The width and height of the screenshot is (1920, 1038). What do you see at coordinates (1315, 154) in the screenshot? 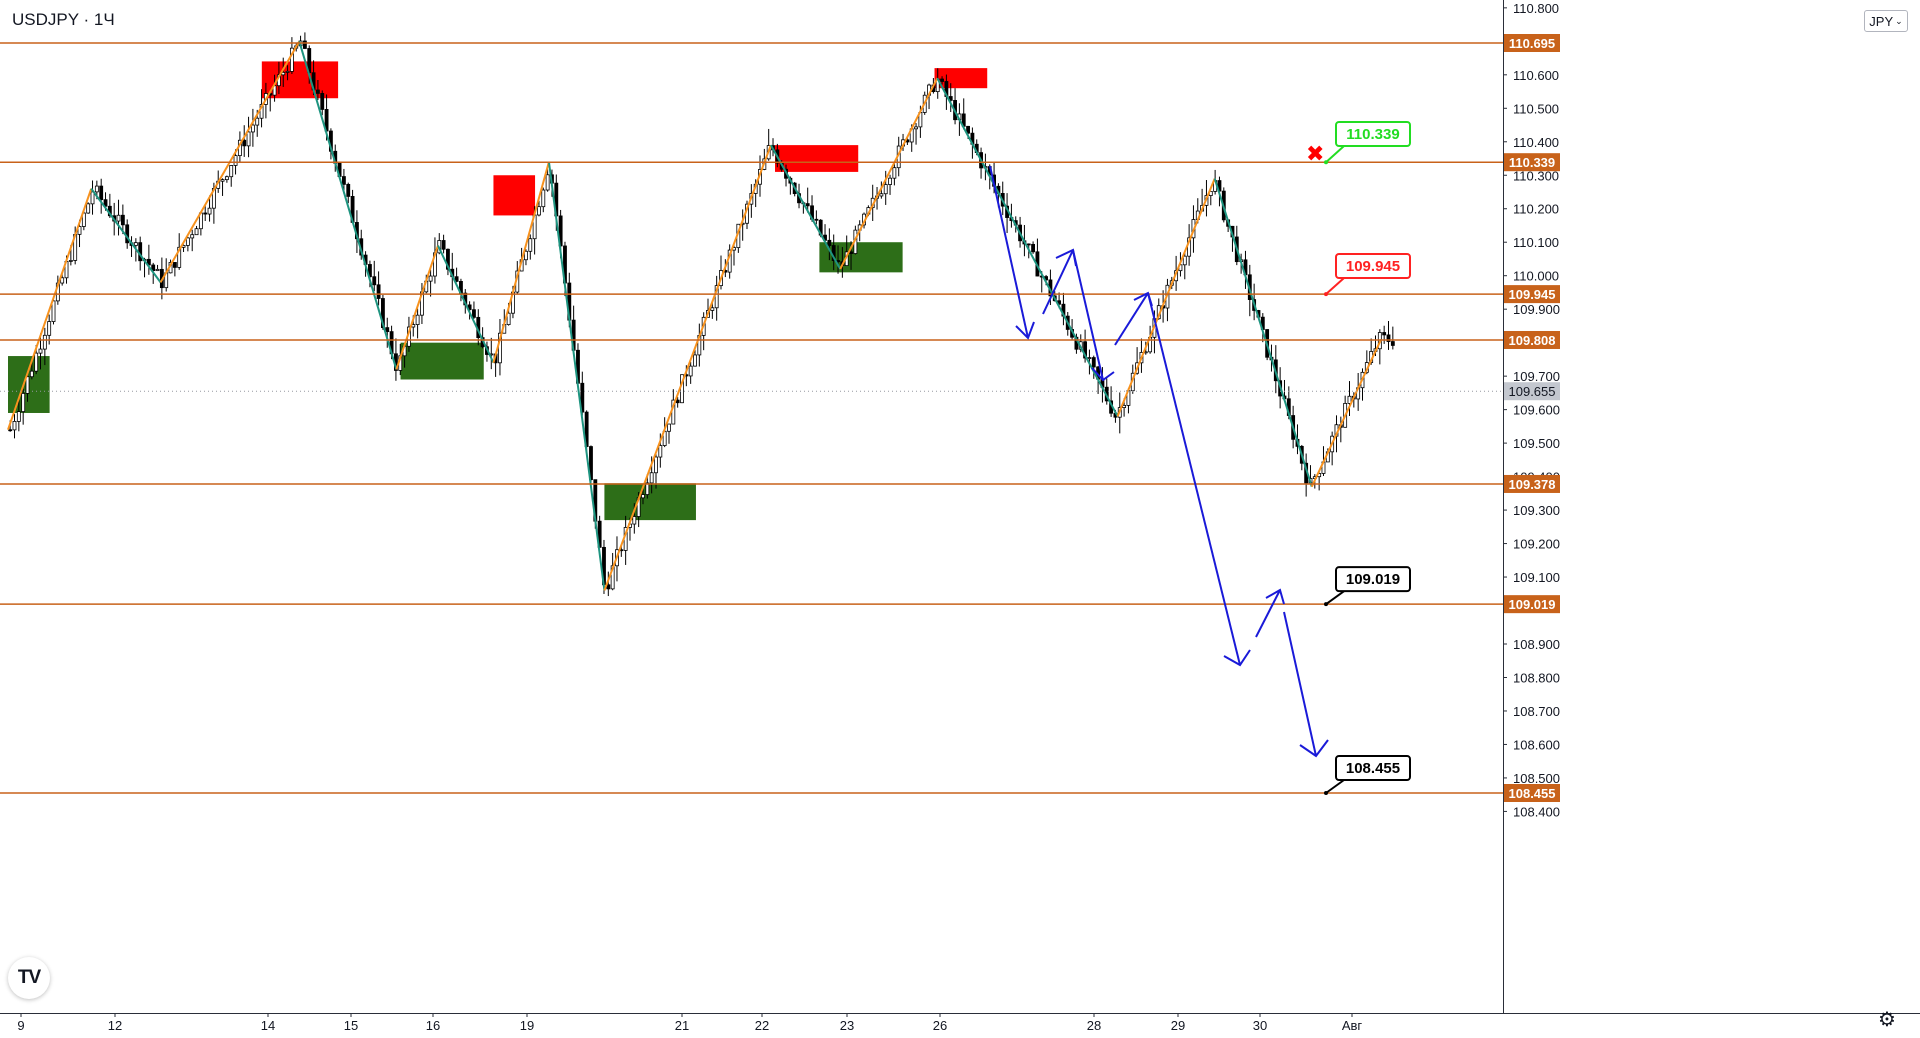
I see `cross-icon: ✖` at bounding box center [1315, 154].